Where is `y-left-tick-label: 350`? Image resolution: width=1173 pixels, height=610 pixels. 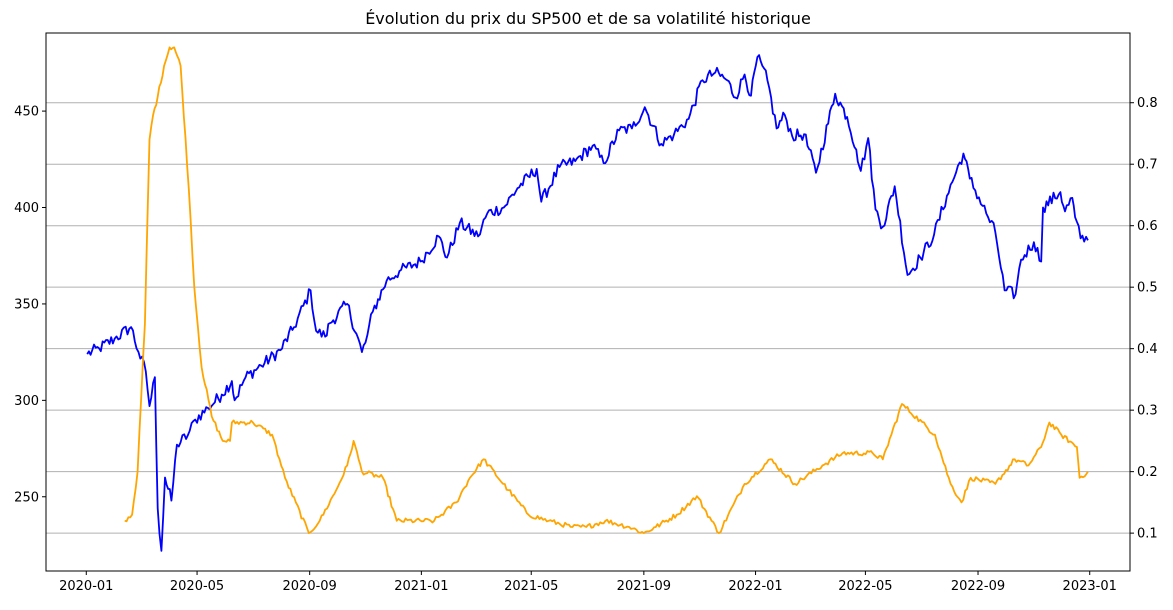 y-left-tick-label: 350 is located at coordinates (26, 304).